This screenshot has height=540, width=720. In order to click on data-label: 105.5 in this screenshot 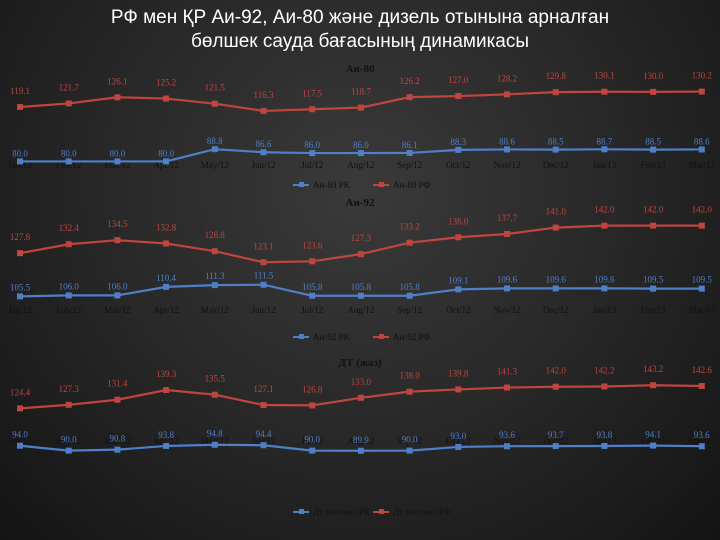, I will do `click(20, 287)`.